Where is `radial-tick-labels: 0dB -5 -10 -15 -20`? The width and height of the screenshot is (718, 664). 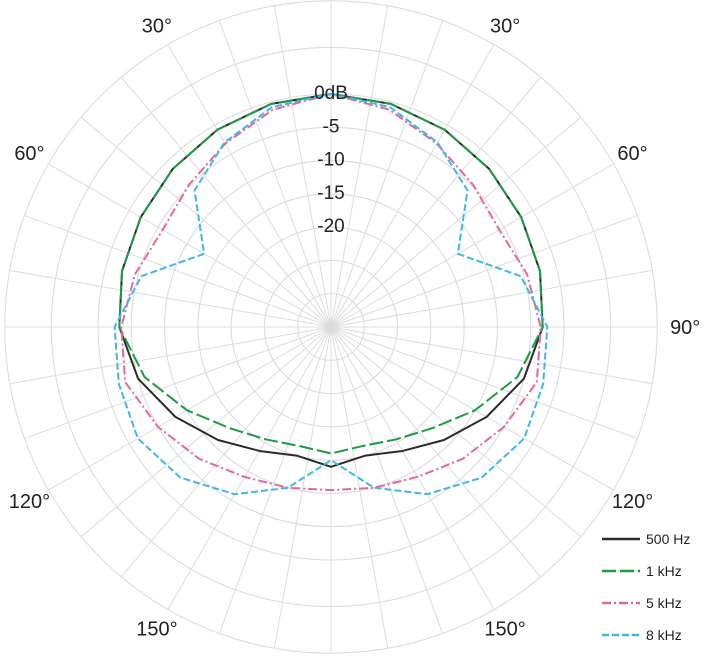
radial-tick-labels: 0dB -5 -10 -15 -20 is located at coordinates (331, 160).